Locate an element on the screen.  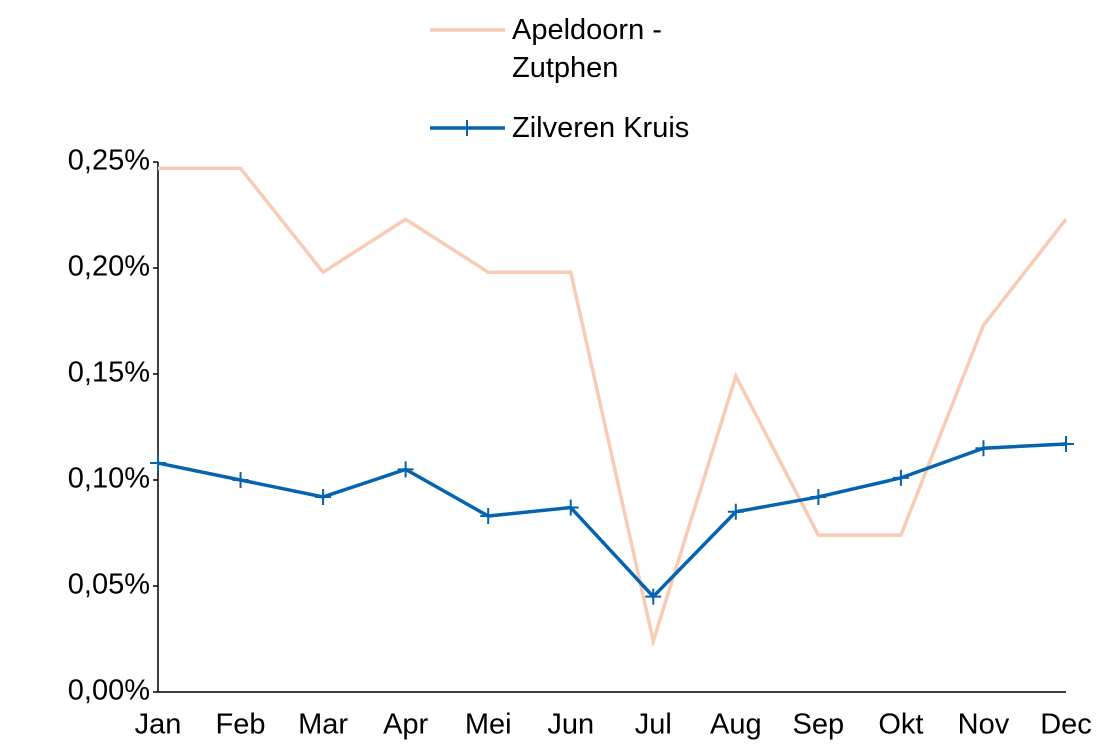
x-tick-label: Feb is located at coordinates (241, 725).